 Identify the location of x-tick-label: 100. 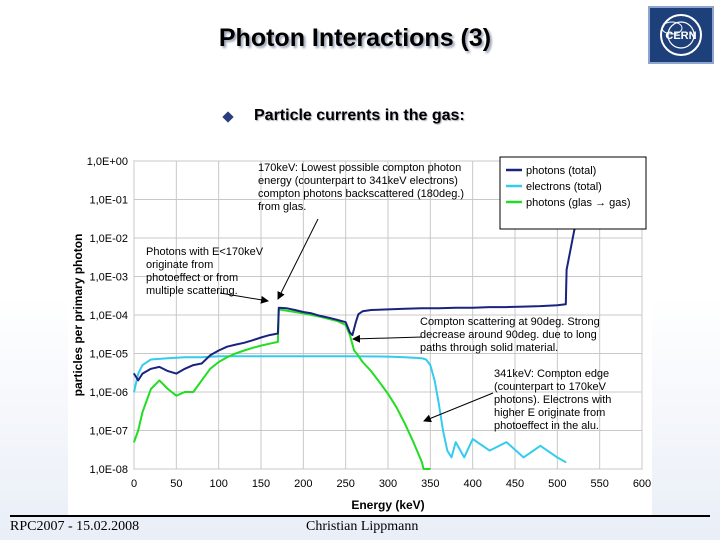
(218, 484).